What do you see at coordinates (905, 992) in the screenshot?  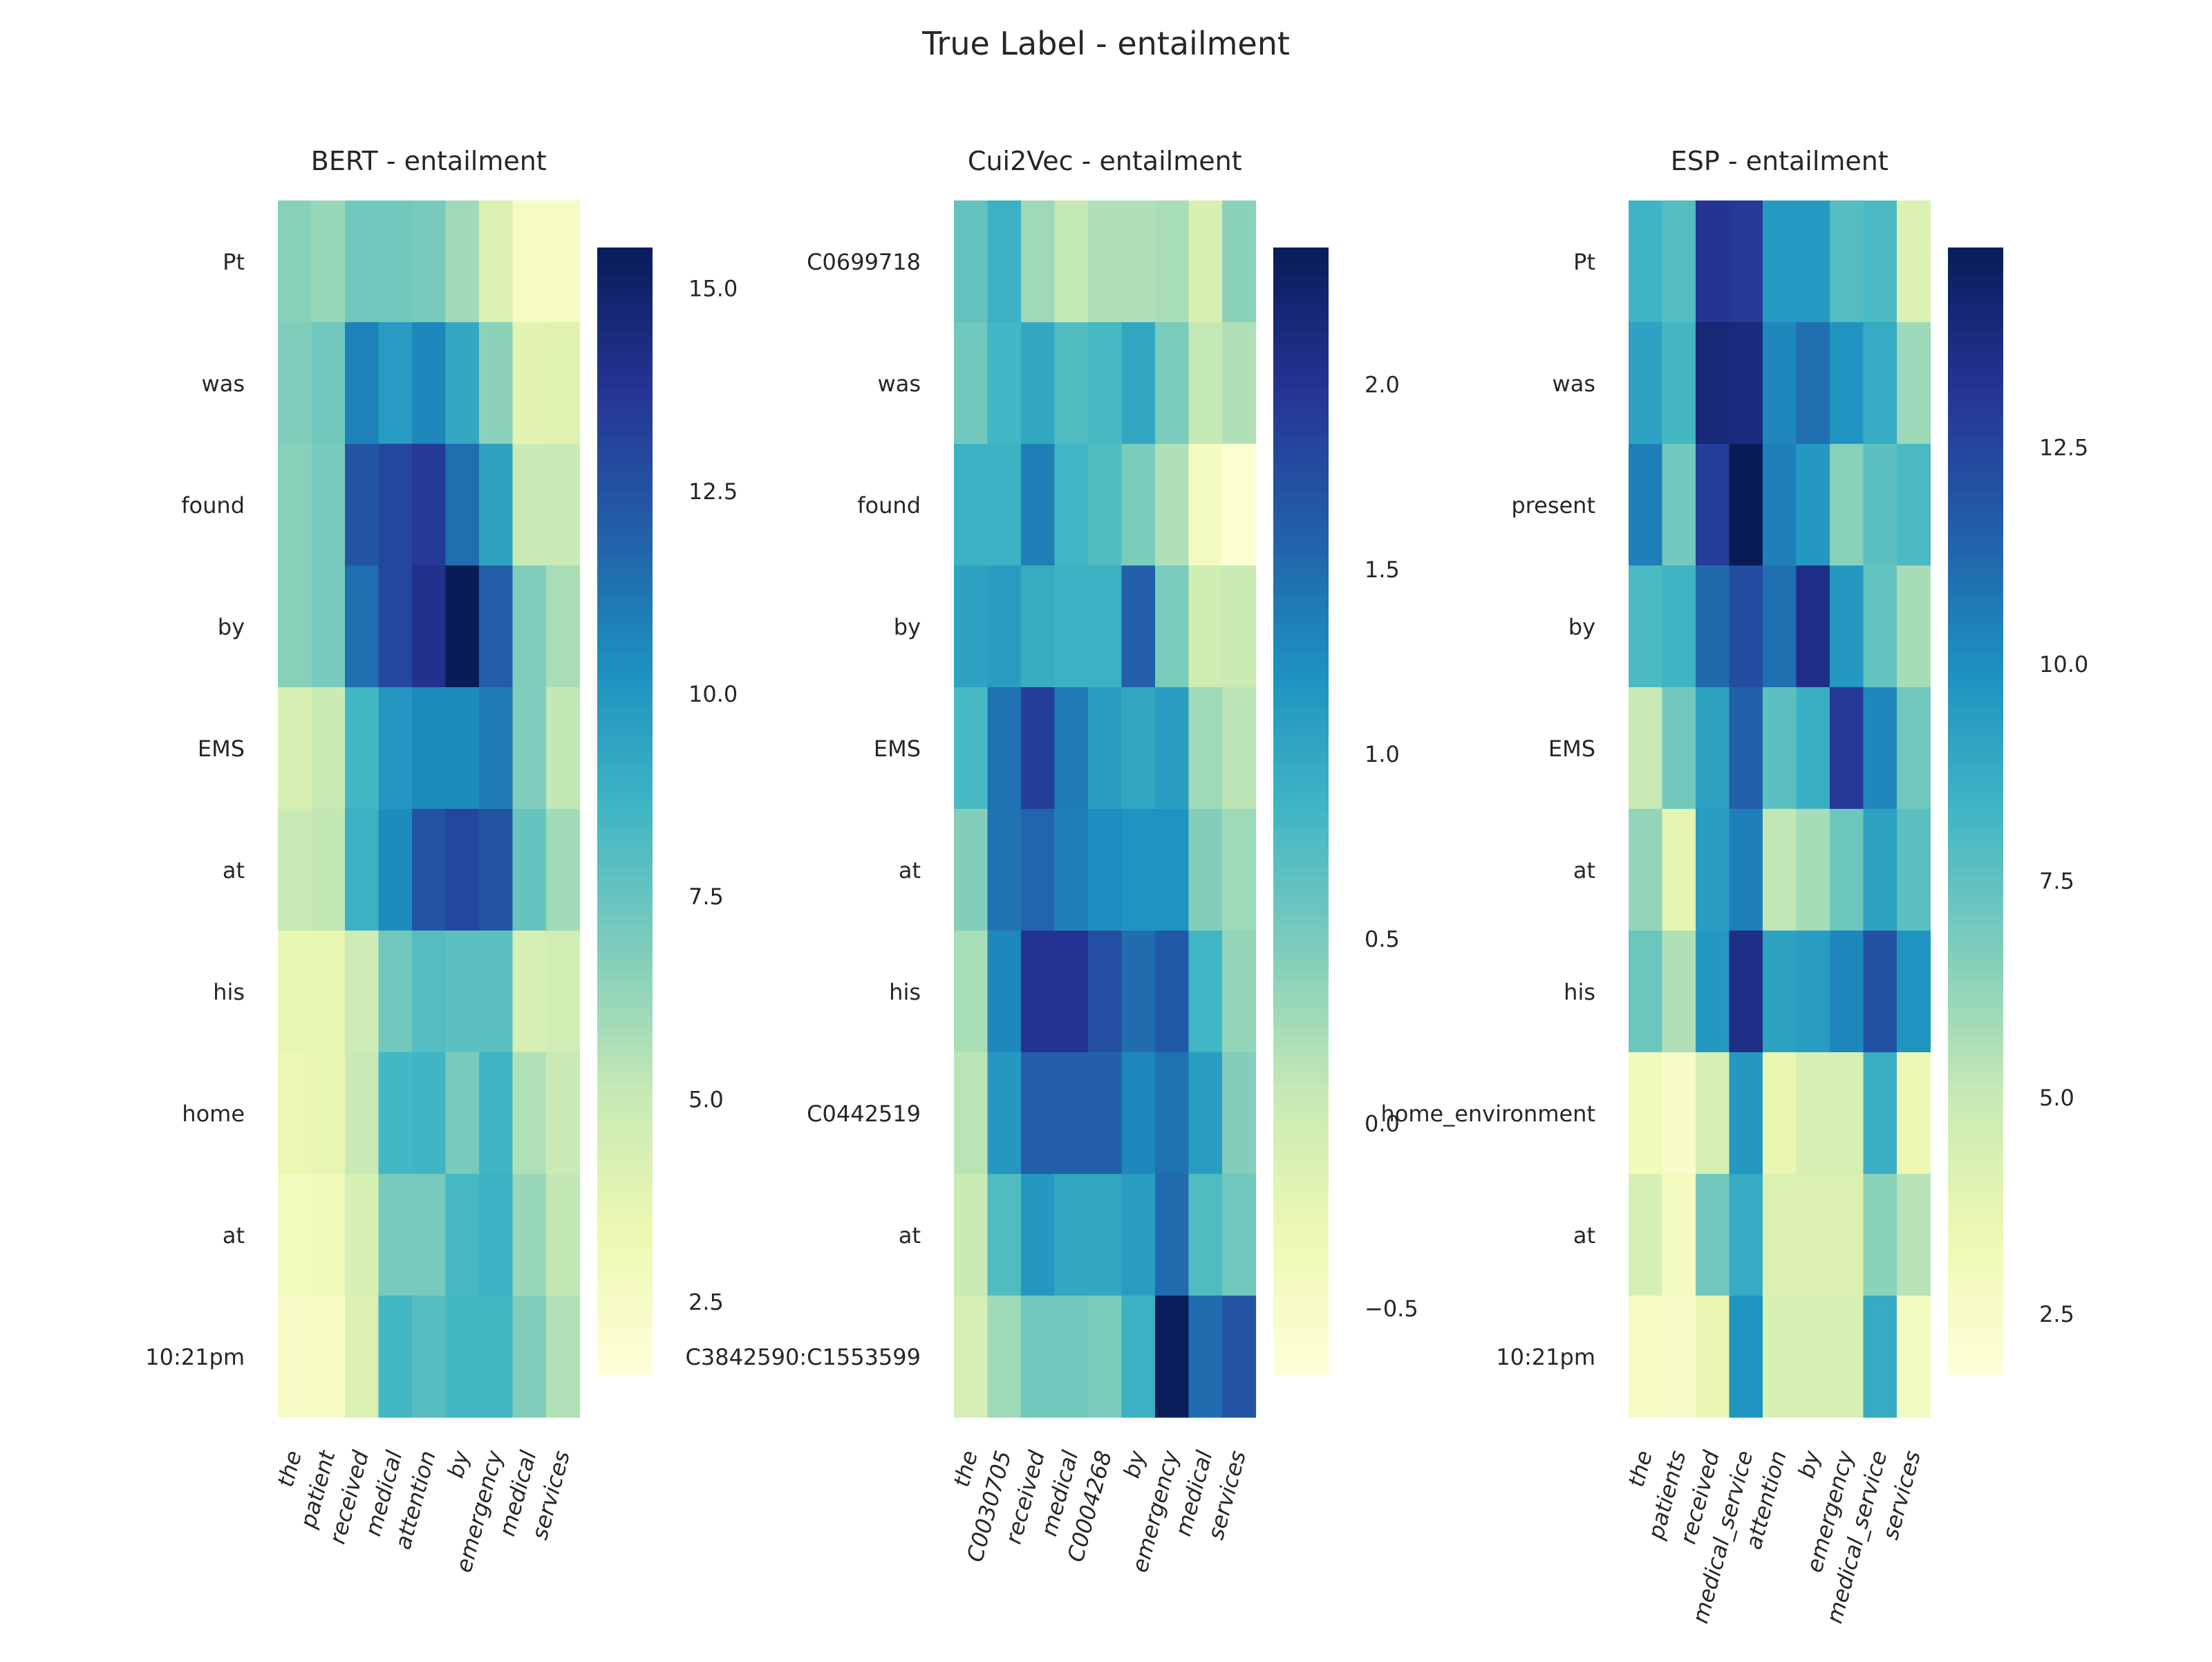 I see `row-label: his` at bounding box center [905, 992].